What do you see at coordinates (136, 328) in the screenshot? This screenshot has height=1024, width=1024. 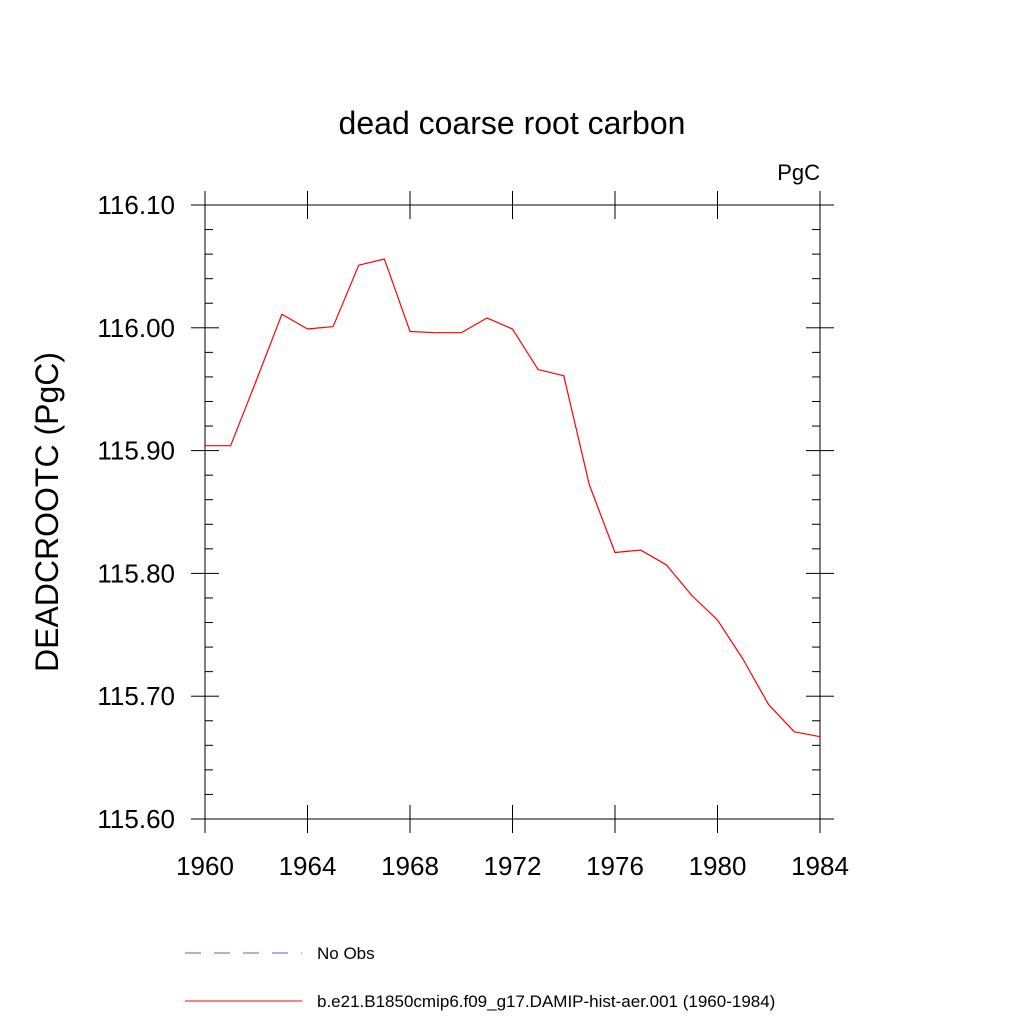 I see `y-tick-label: 116.00` at bounding box center [136, 328].